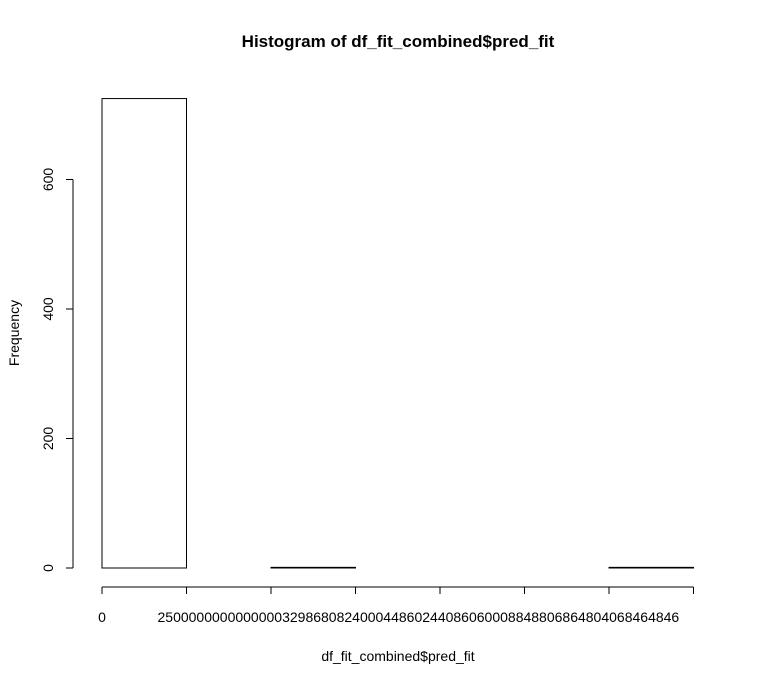 The height and width of the screenshot is (685, 757). I want to click on y-tick-label: 400, so click(48, 309).